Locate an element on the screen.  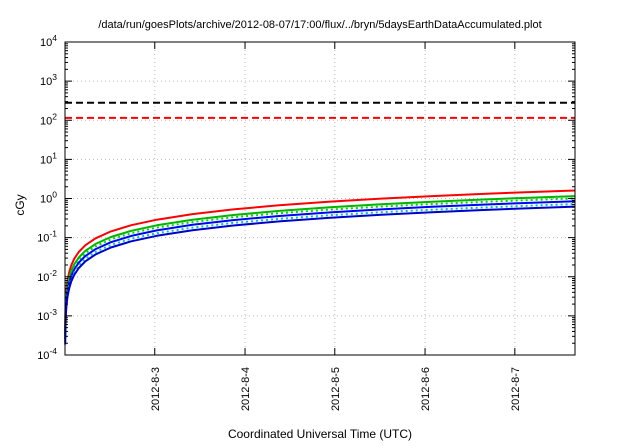
x-tick-label: 2012-8-5 is located at coordinates (336, 389).